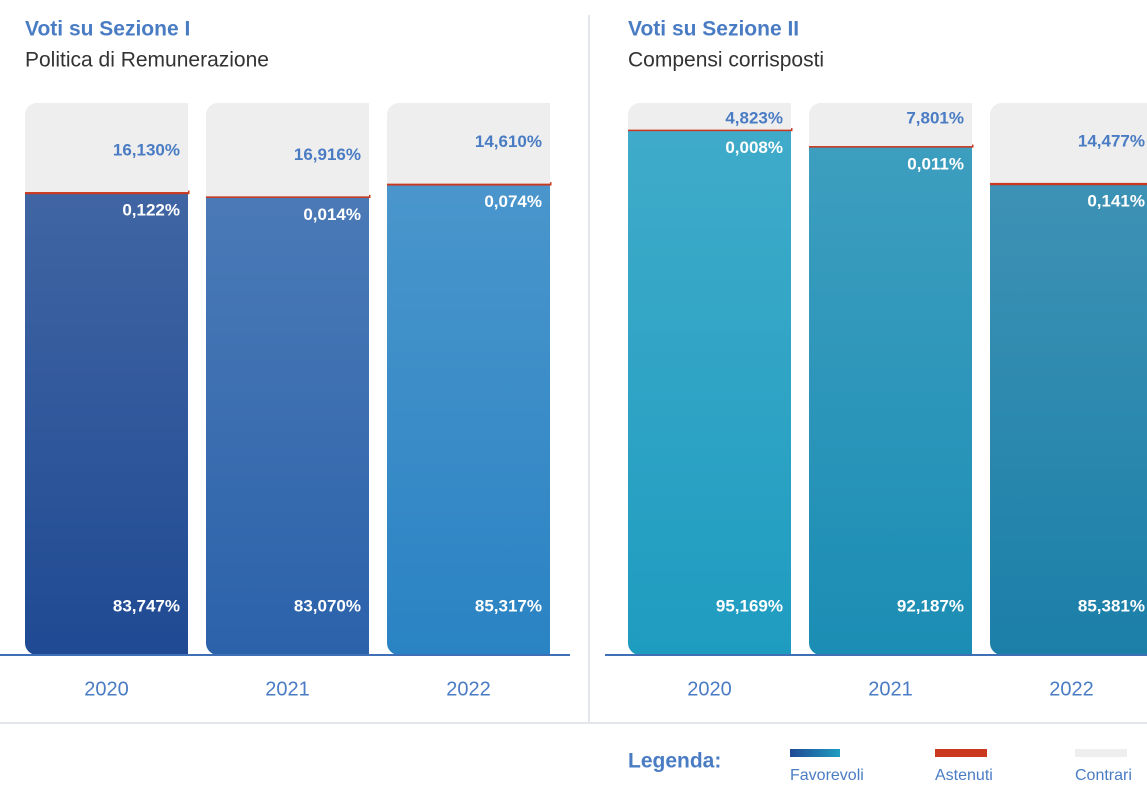  Describe the element at coordinates (827, 775) in the screenshot. I see `legend-label: Favorevoli` at that location.